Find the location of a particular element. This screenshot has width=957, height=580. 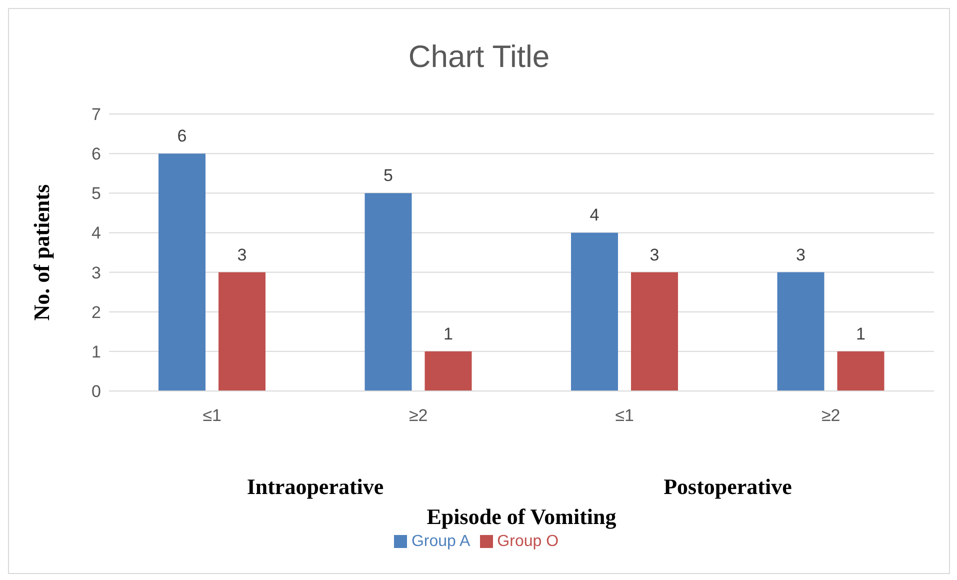

data-label: 4 is located at coordinates (595, 215).